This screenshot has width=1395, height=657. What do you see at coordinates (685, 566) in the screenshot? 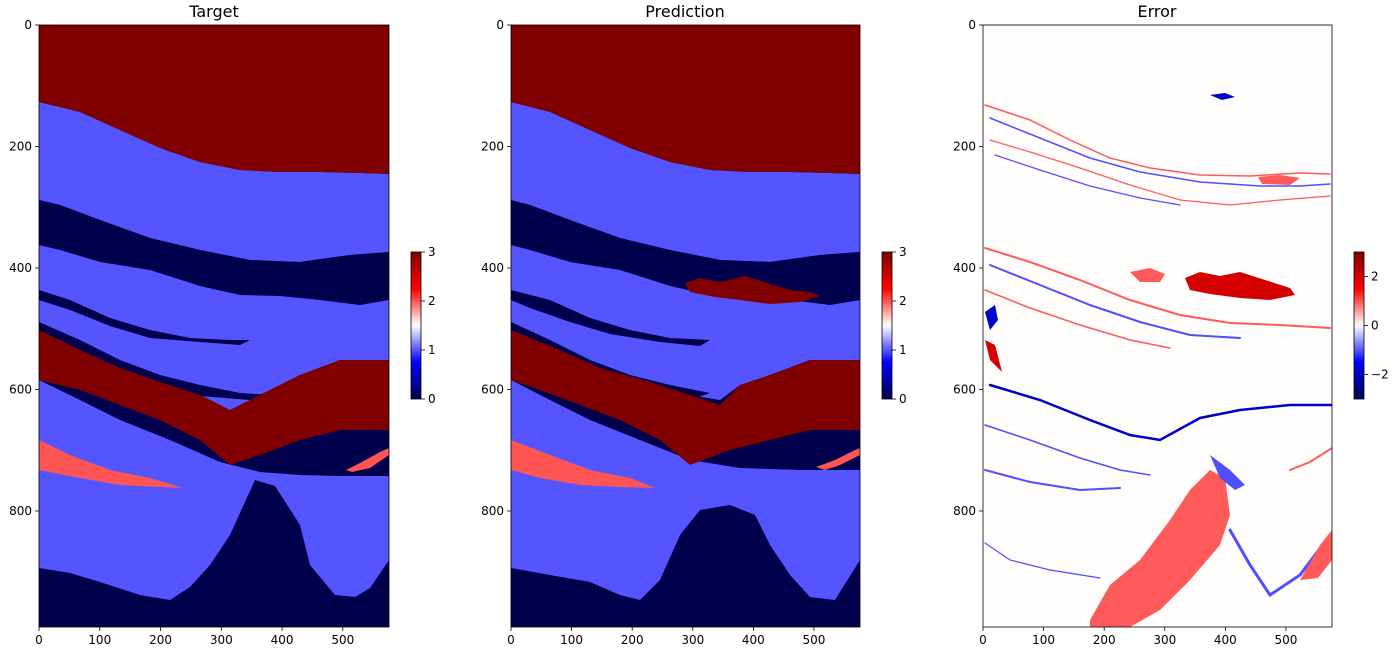
I see `prediction-dark-dome` at bounding box center [685, 566].